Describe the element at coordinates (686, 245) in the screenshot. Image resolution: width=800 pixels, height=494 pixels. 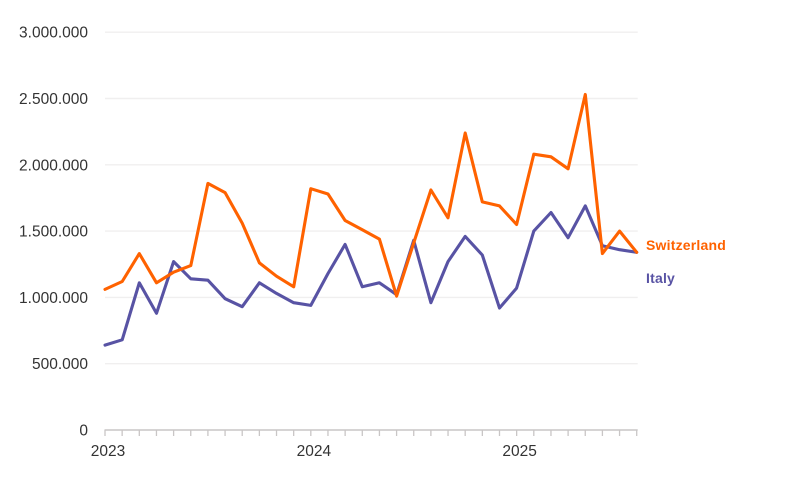
I see `series-label-switzerland: Switzerland` at that location.